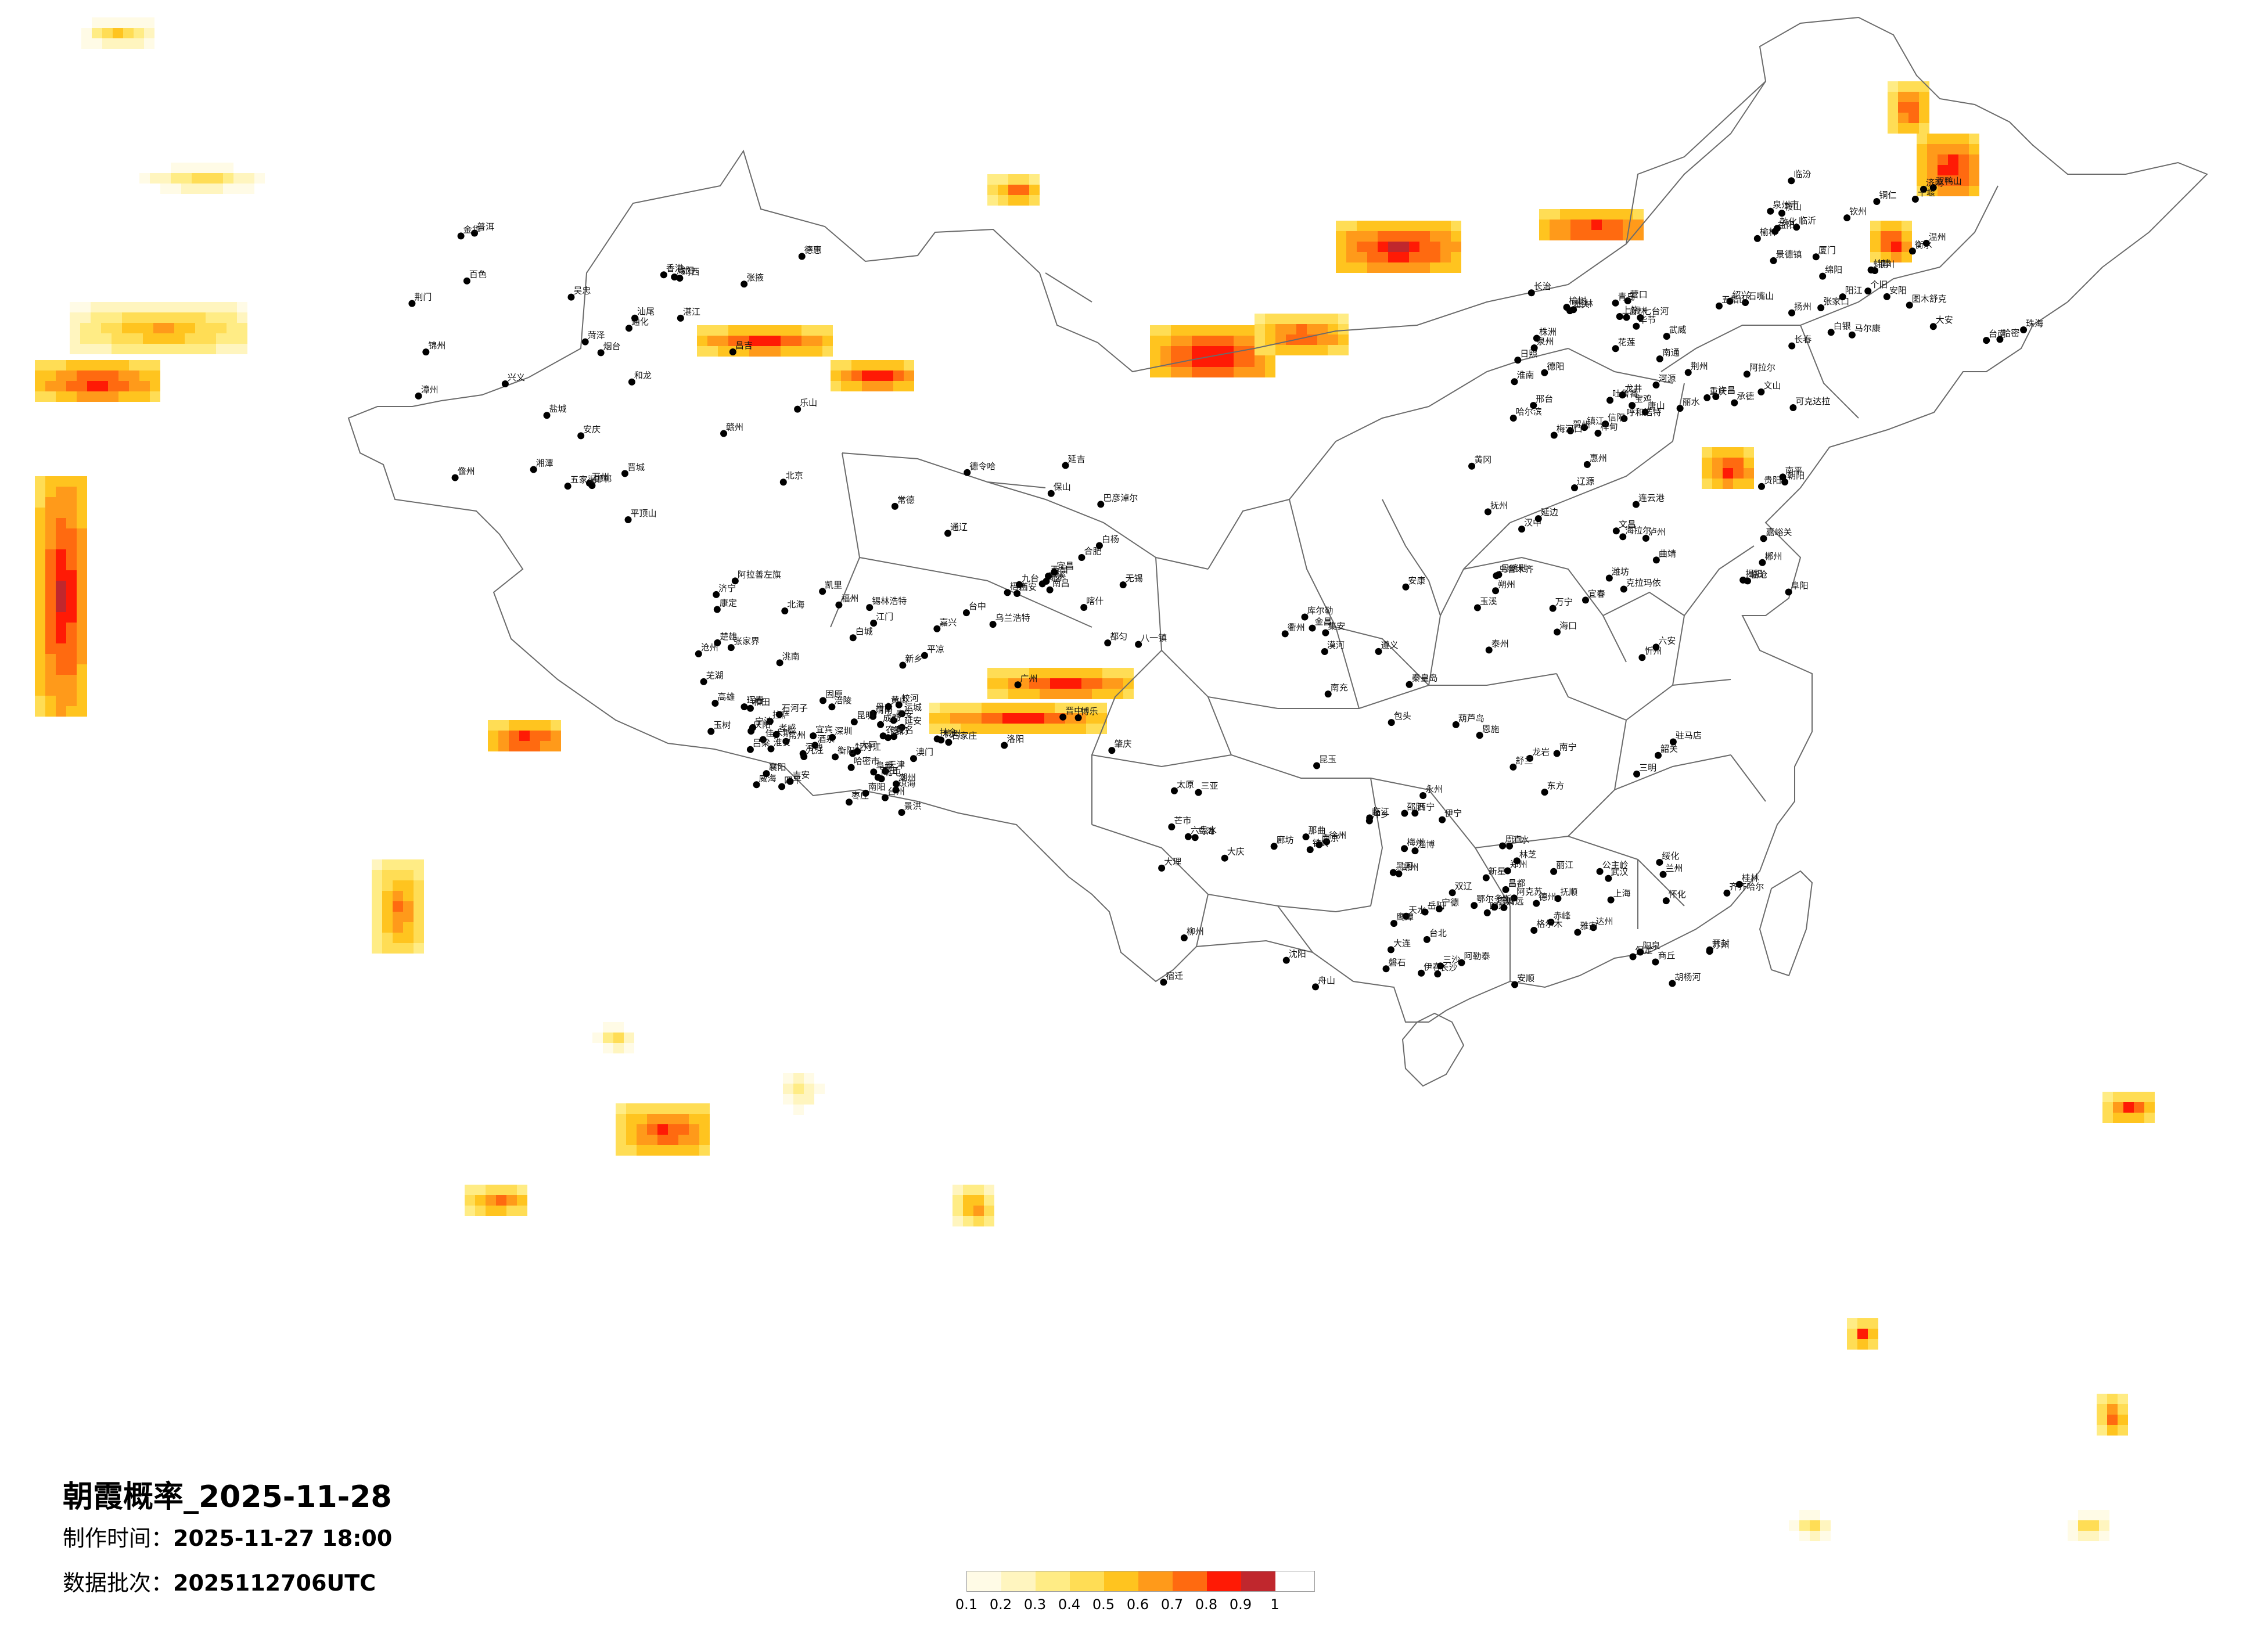  What do you see at coordinates (1377, 814) in the screenshot?
I see `city-marker: 临江` at bounding box center [1377, 814].